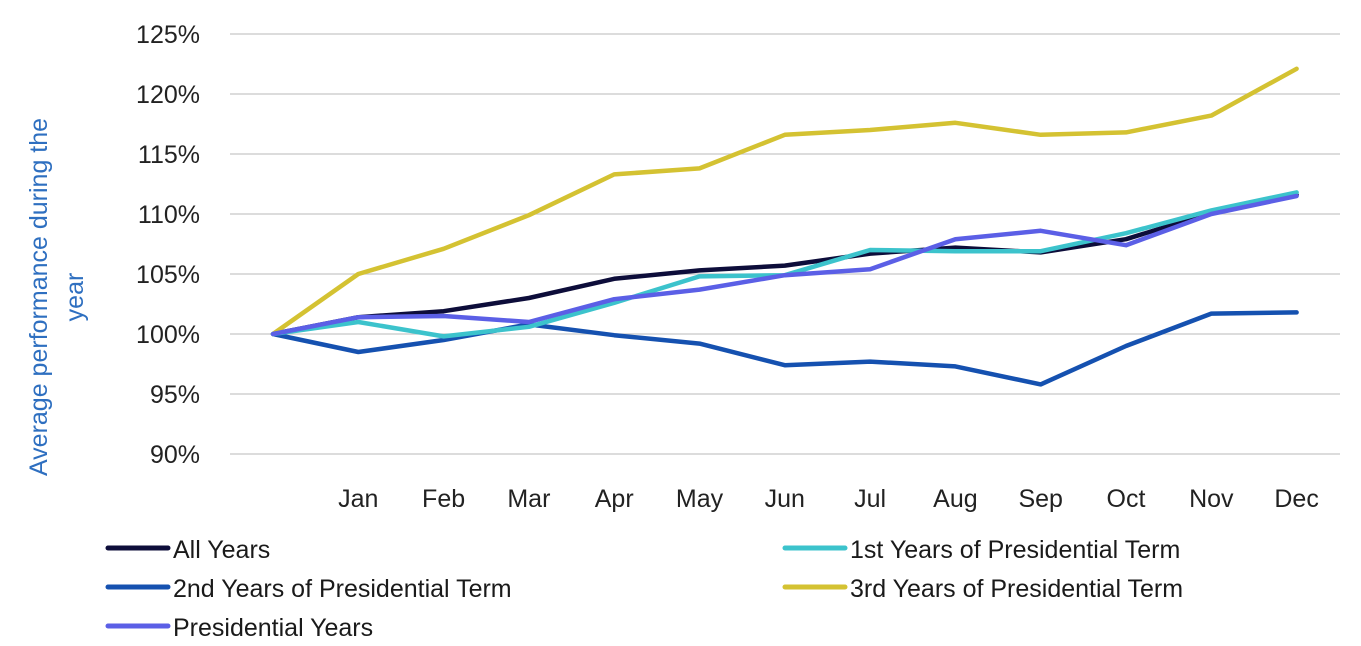 The width and height of the screenshot is (1361, 646). What do you see at coordinates (358, 499) in the screenshot?
I see `x-tick-label: Jan` at bounding box center [358, 499].